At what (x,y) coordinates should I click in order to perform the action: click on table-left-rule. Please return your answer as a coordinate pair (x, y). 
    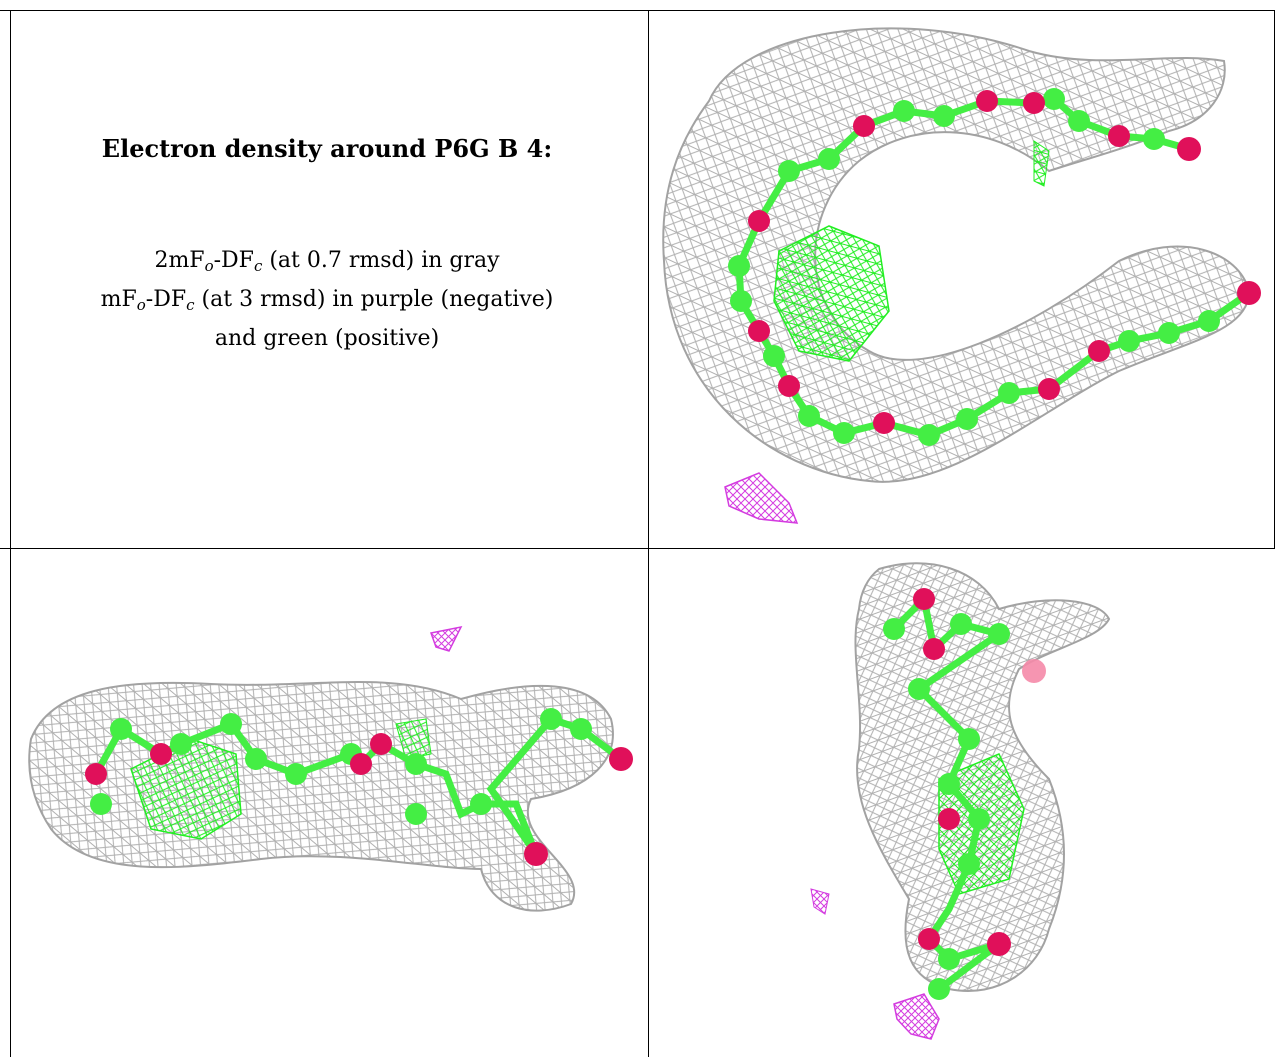
    Looking at the image, I should click on (10, 533).